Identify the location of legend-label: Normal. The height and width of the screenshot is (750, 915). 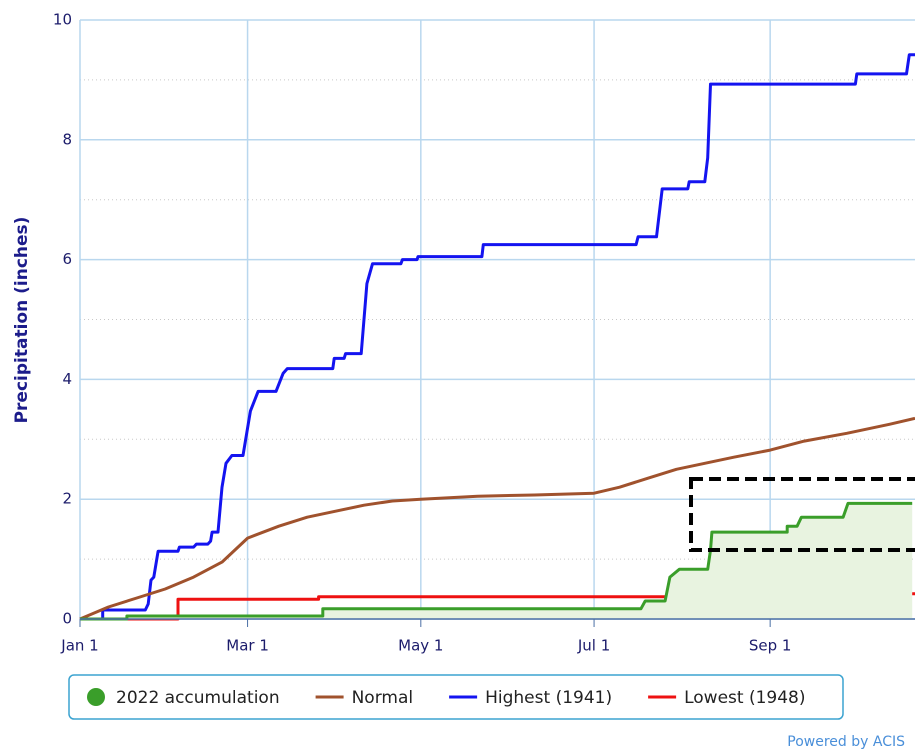
(383, 698).